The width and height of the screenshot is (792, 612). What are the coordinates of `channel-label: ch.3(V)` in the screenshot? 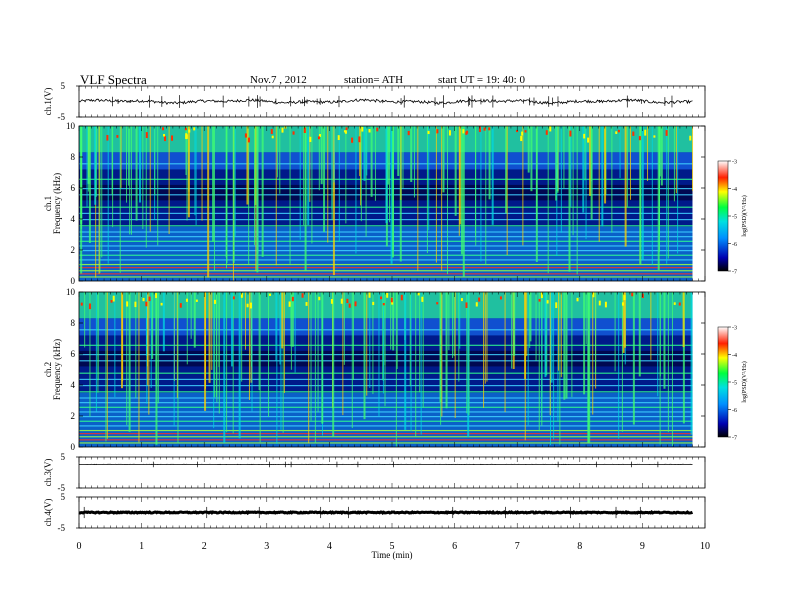 It's located at (48, 473).